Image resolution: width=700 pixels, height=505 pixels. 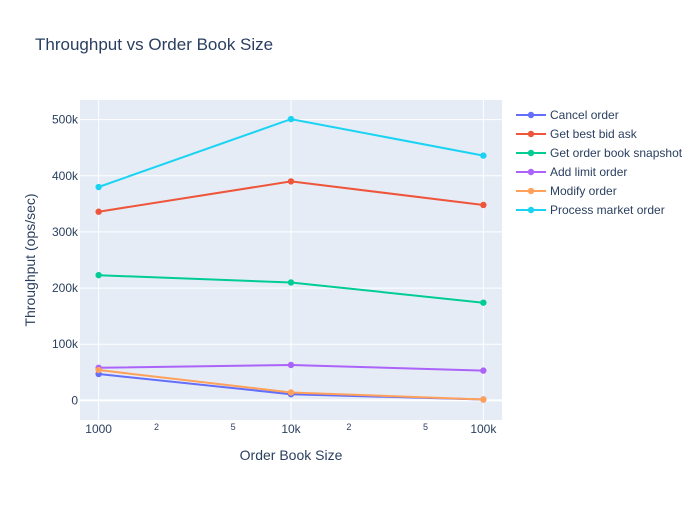 I want to click on legend-item: Cancel order, so click(x=567, y=115).